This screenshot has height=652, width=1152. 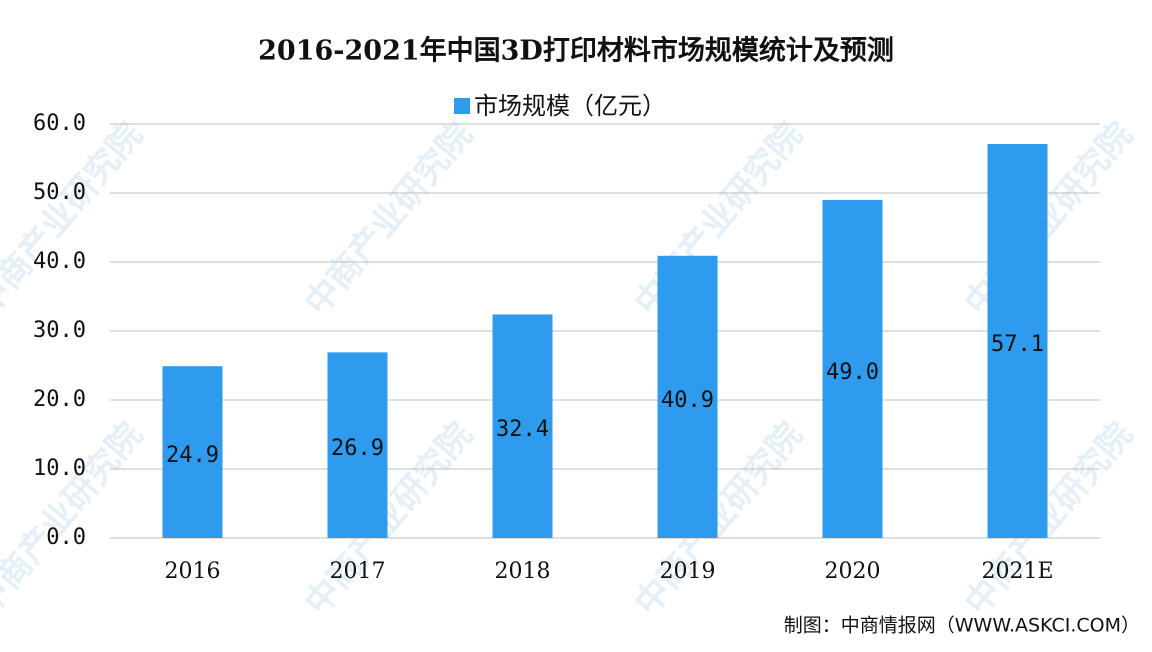 I want to click on data-label: 26.9, so click(x=357, y=448).